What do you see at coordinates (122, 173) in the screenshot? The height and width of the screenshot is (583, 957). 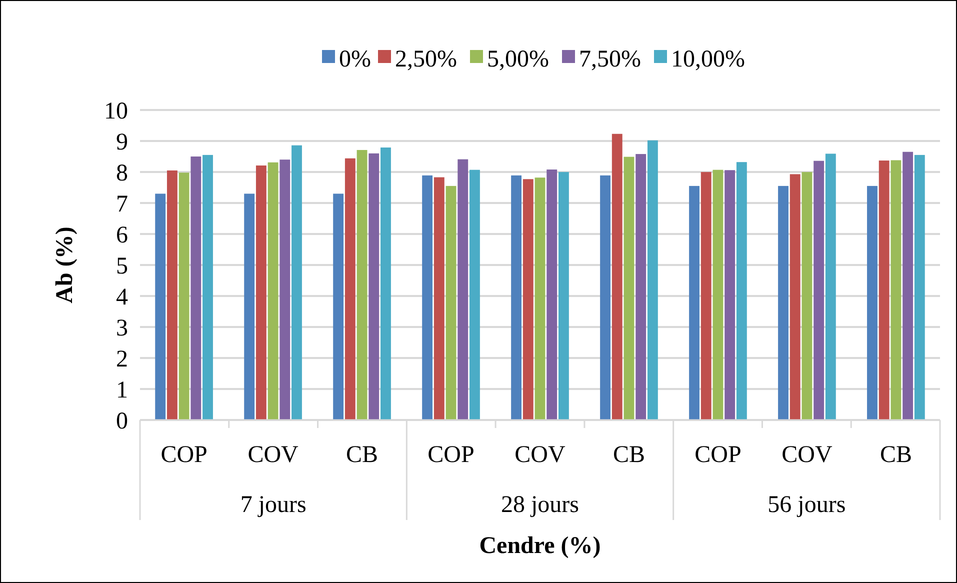 I see `y-tick-label: 8` at bounding box center [122, 173].